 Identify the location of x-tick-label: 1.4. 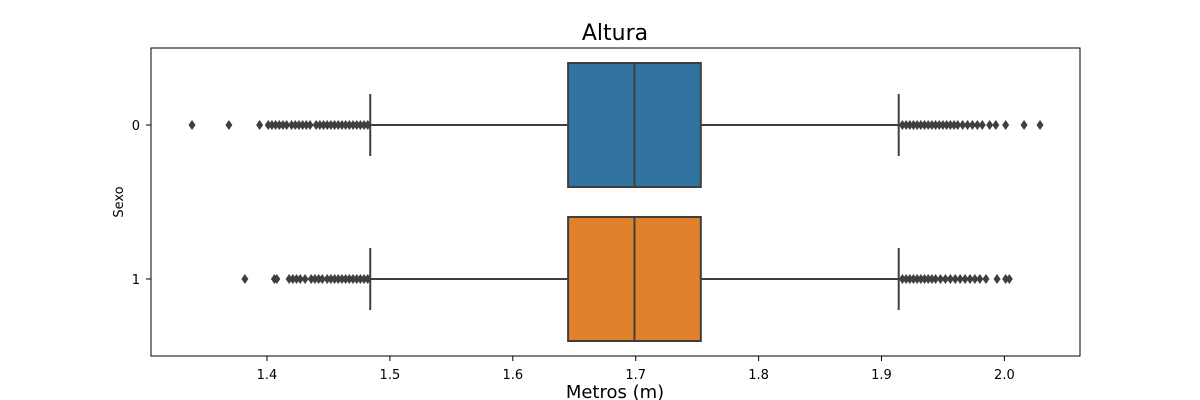
(267, 375).